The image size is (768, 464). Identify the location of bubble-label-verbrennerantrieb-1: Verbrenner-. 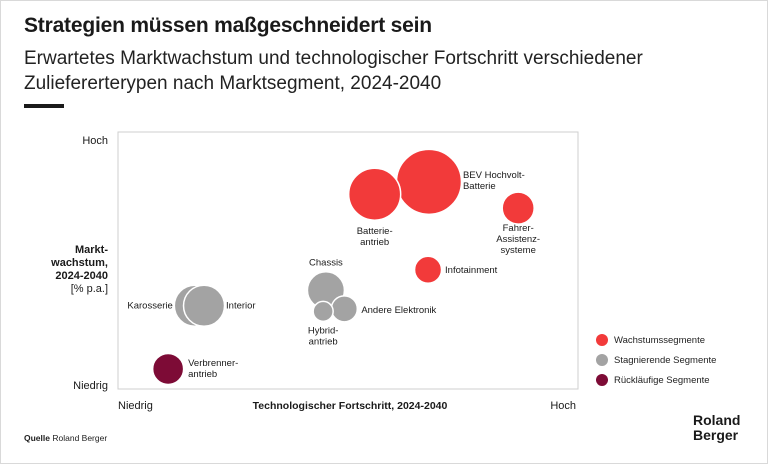
(213, 363).